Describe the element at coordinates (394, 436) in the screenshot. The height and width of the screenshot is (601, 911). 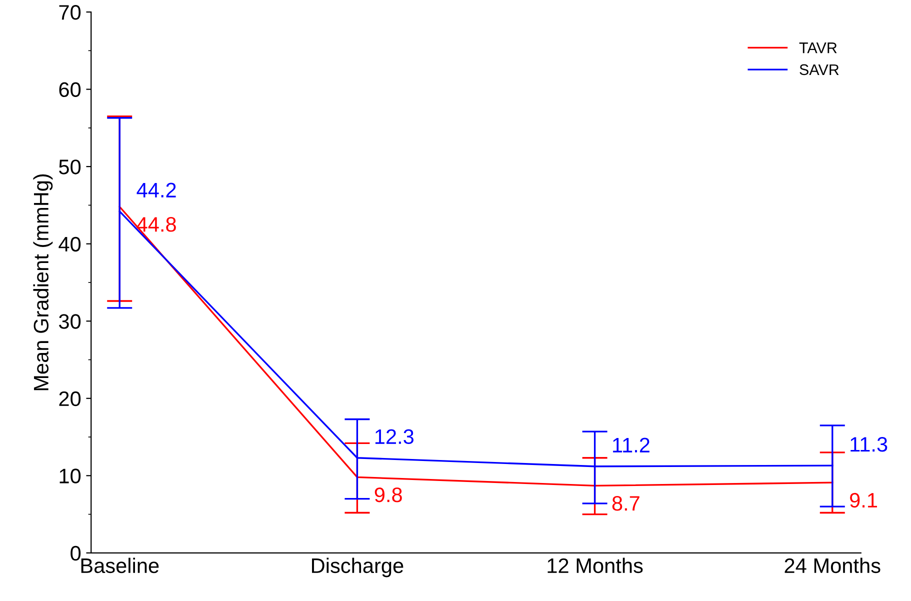
I see `data-label: 12.3` at that location.